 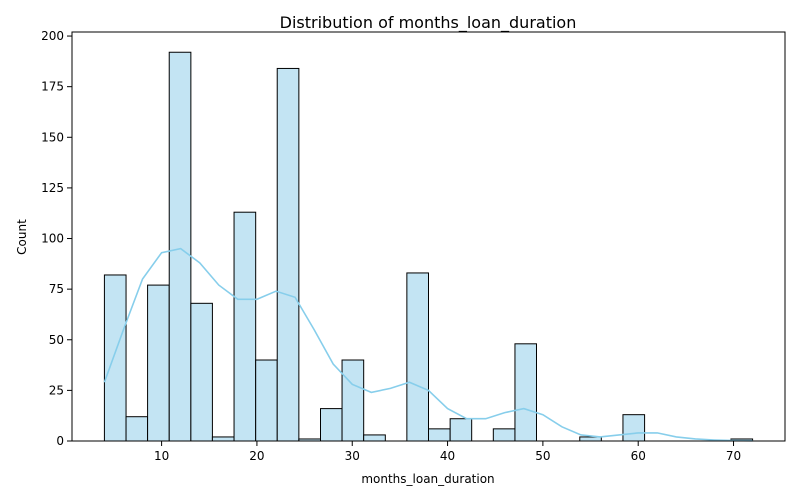 I want to click on x-tick-label: 10, so click(x=161, y=456).